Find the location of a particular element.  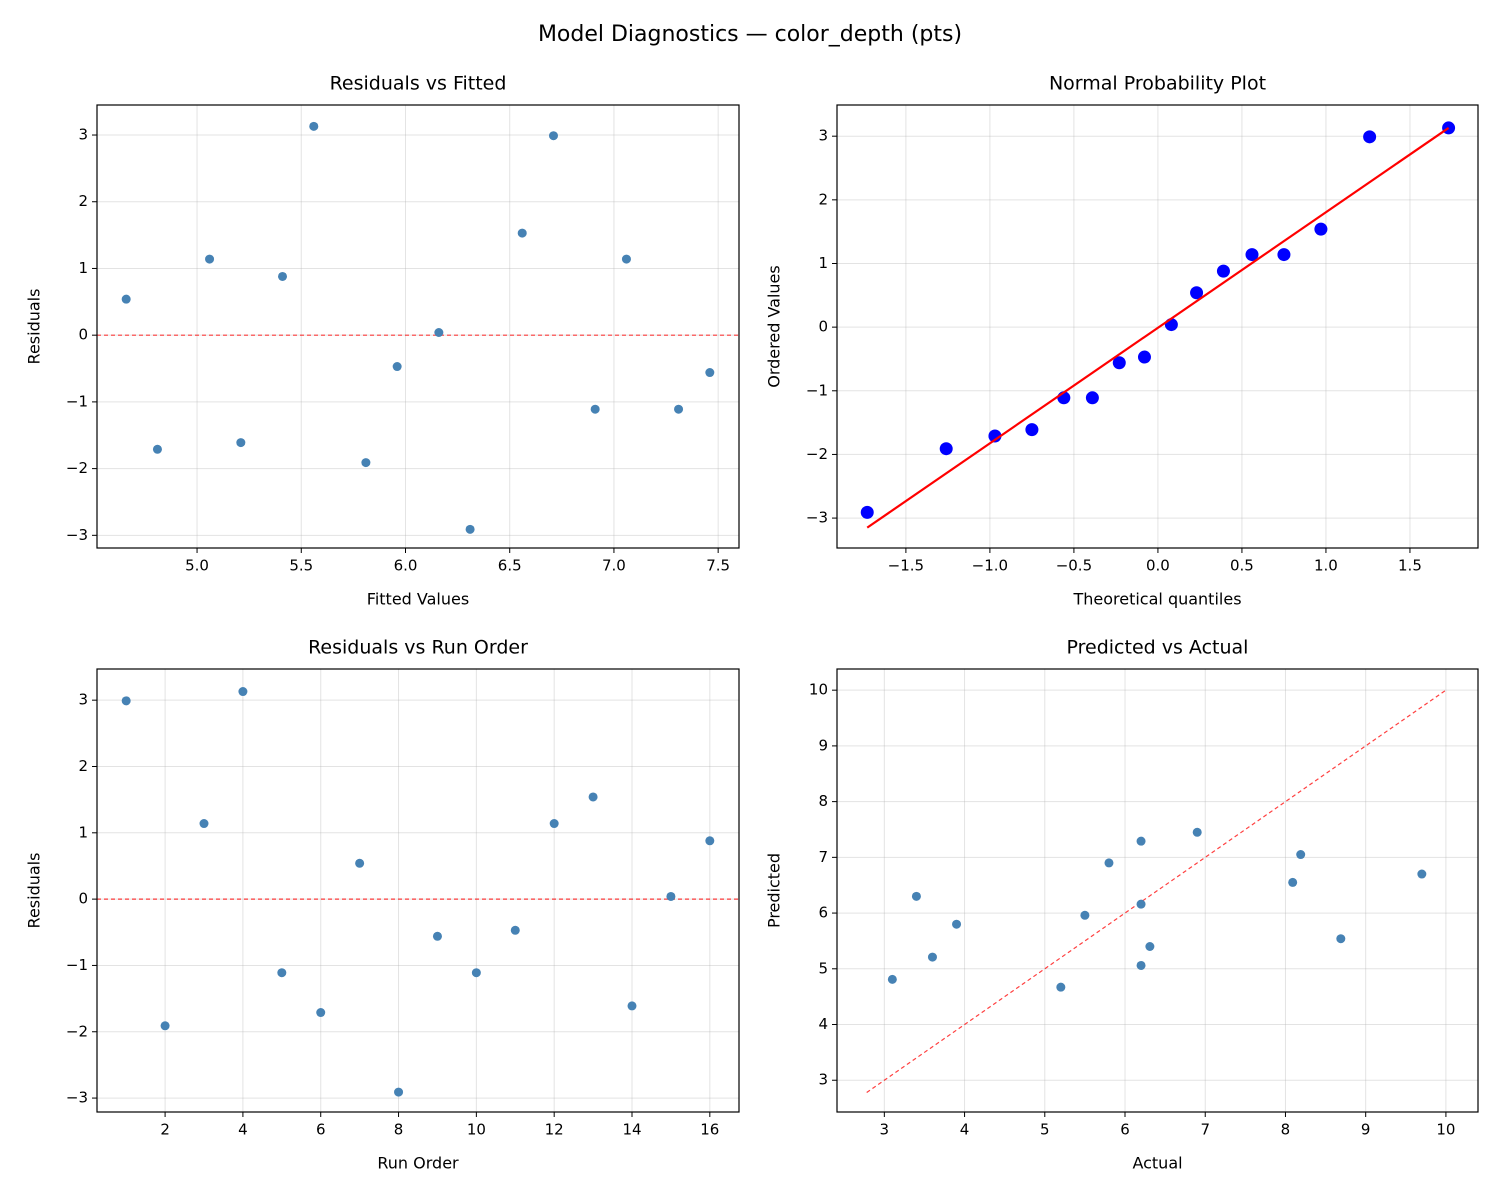

y-tick-label: 10 is located at coordinates (818, 690).